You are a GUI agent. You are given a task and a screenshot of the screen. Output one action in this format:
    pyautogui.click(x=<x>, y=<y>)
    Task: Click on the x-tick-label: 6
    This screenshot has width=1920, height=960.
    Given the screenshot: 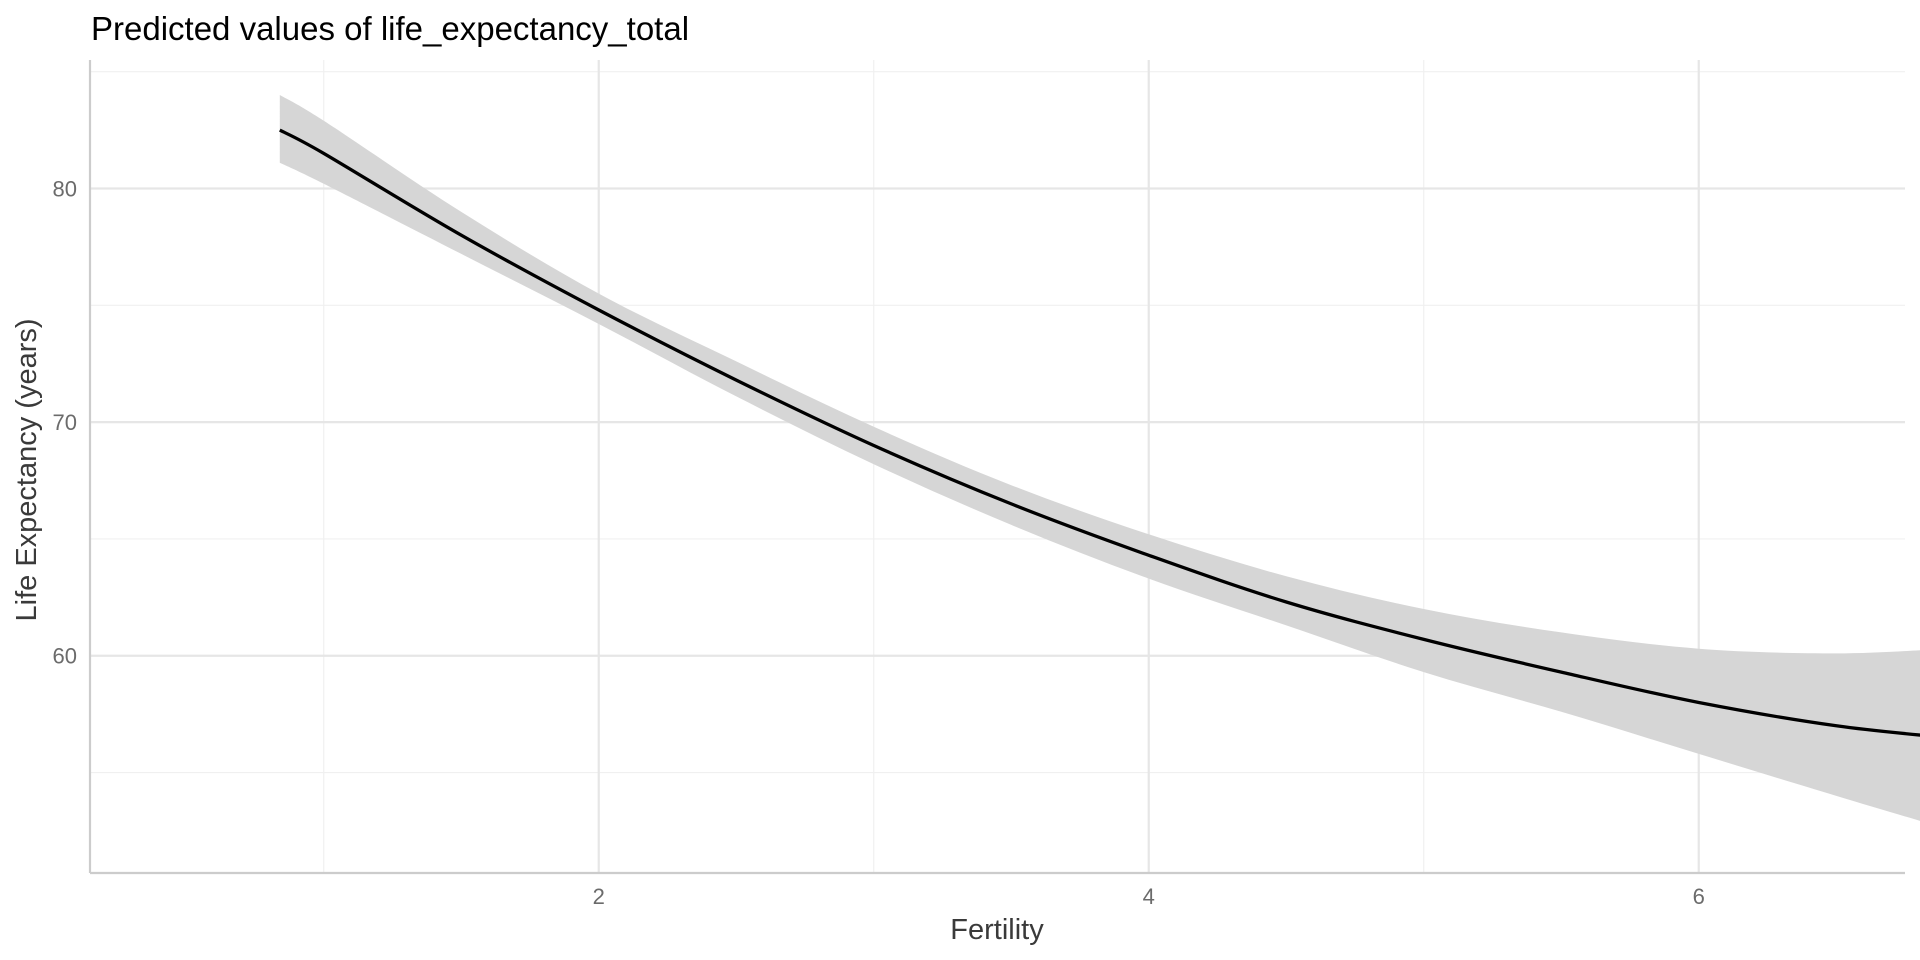 What is the action you would take?
    pyautogui.click(x=1699, y=896)
    